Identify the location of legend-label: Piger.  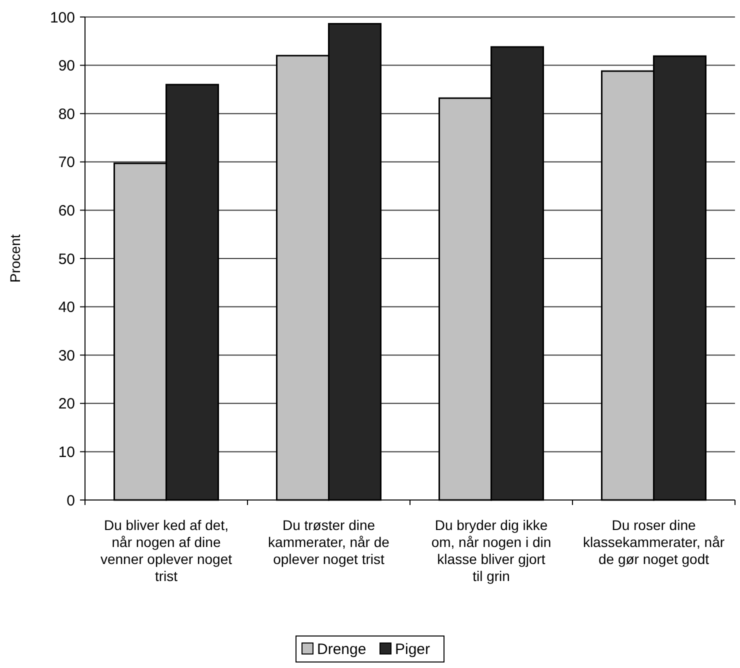
(412, 649).